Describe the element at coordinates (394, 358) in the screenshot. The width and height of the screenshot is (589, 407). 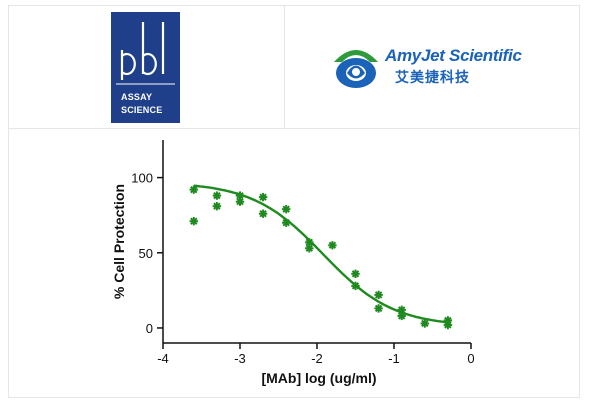
I see `x-tick-label: -1` at that location.